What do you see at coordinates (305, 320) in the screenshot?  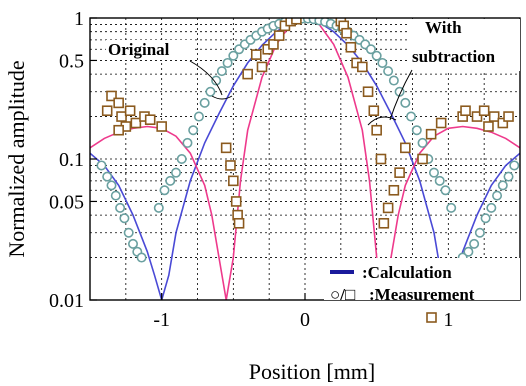 I see `x-tick-label: 0` at bounding box center [305, 320].